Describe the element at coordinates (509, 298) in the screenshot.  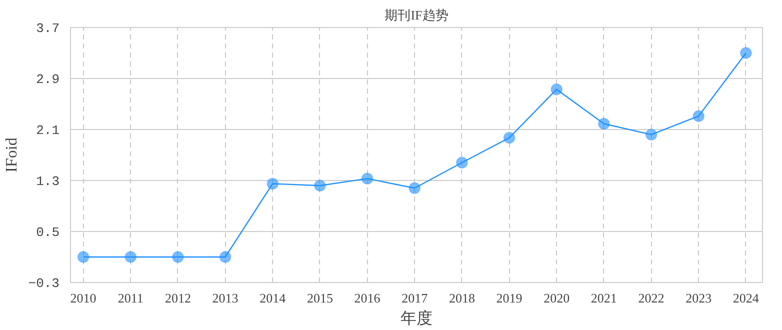
I see `x-tick-label: 2019` at that location.